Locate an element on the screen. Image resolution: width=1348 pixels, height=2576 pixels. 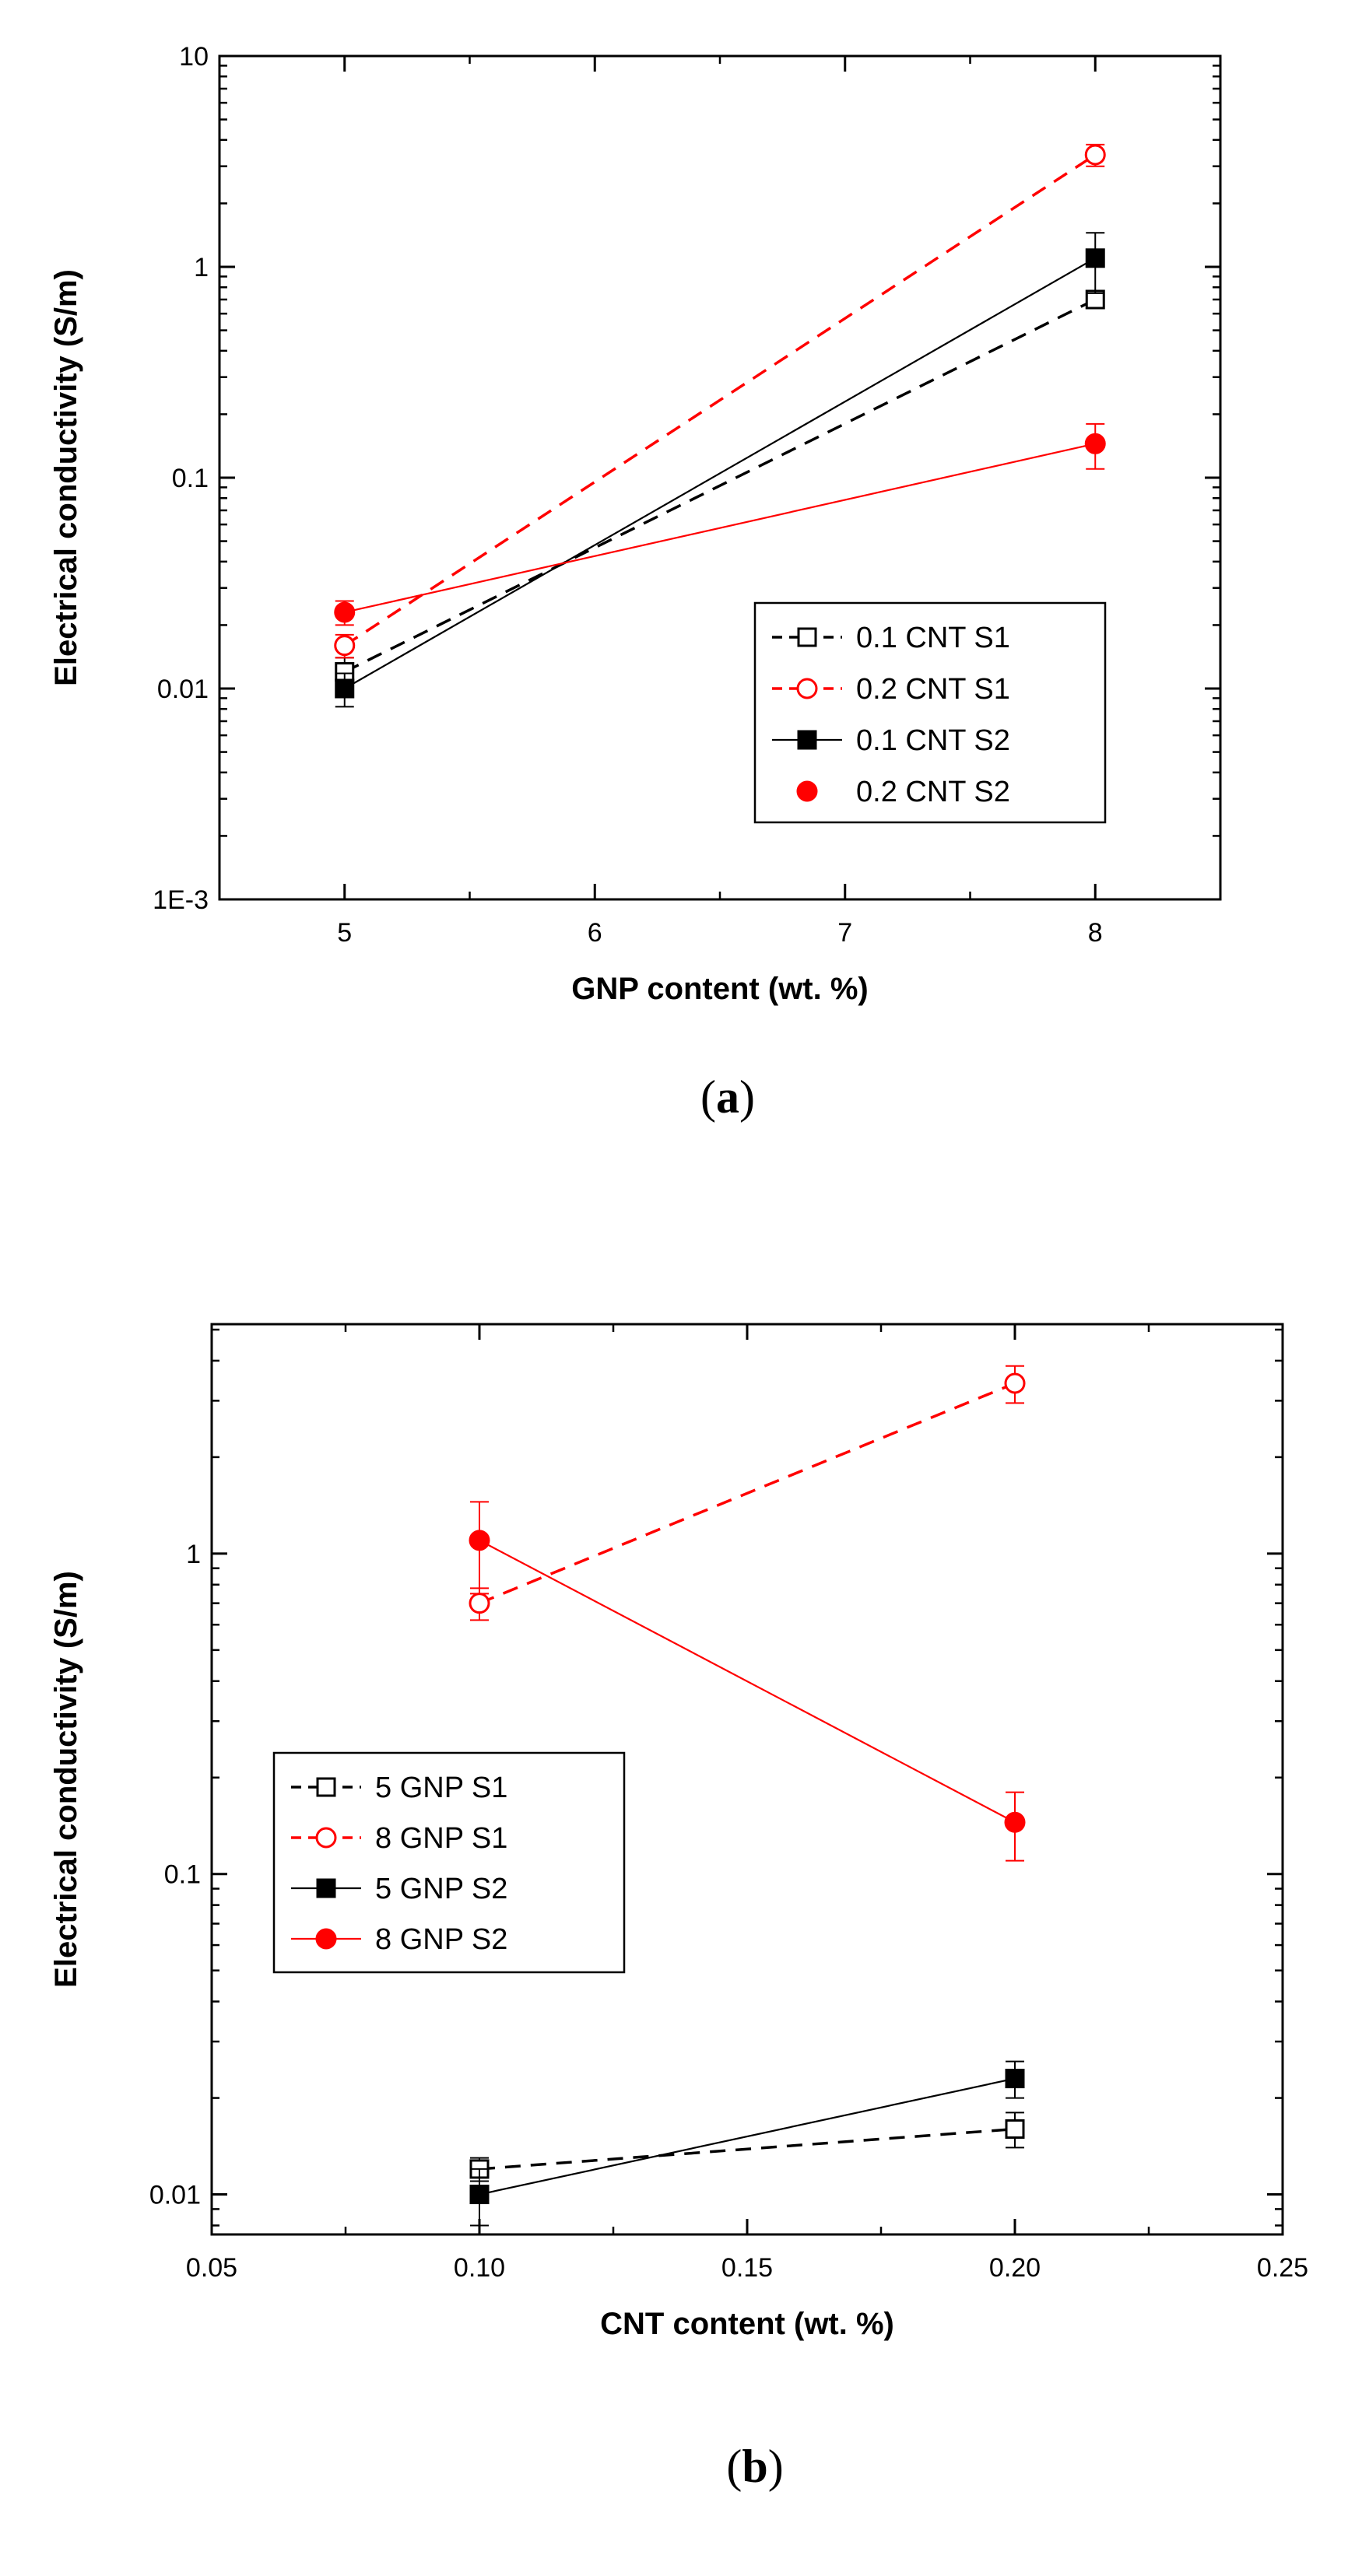
x-axis-title: CNT content (wt. %) is located at coordinates (747, 2324).